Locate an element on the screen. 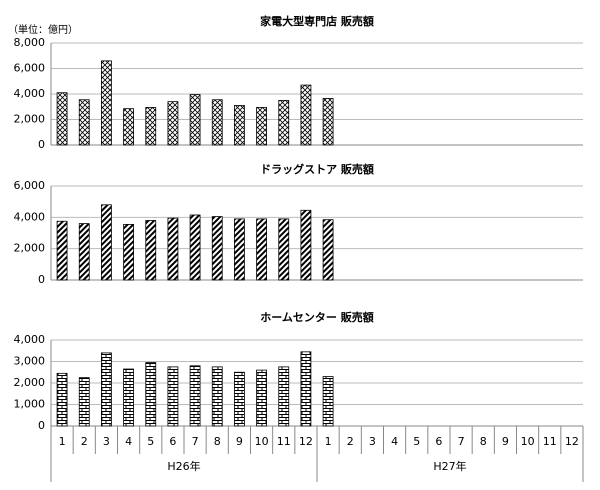 This screenshot has height=490, width=600. group-label: H26年 is located at coordinates (183, 466).